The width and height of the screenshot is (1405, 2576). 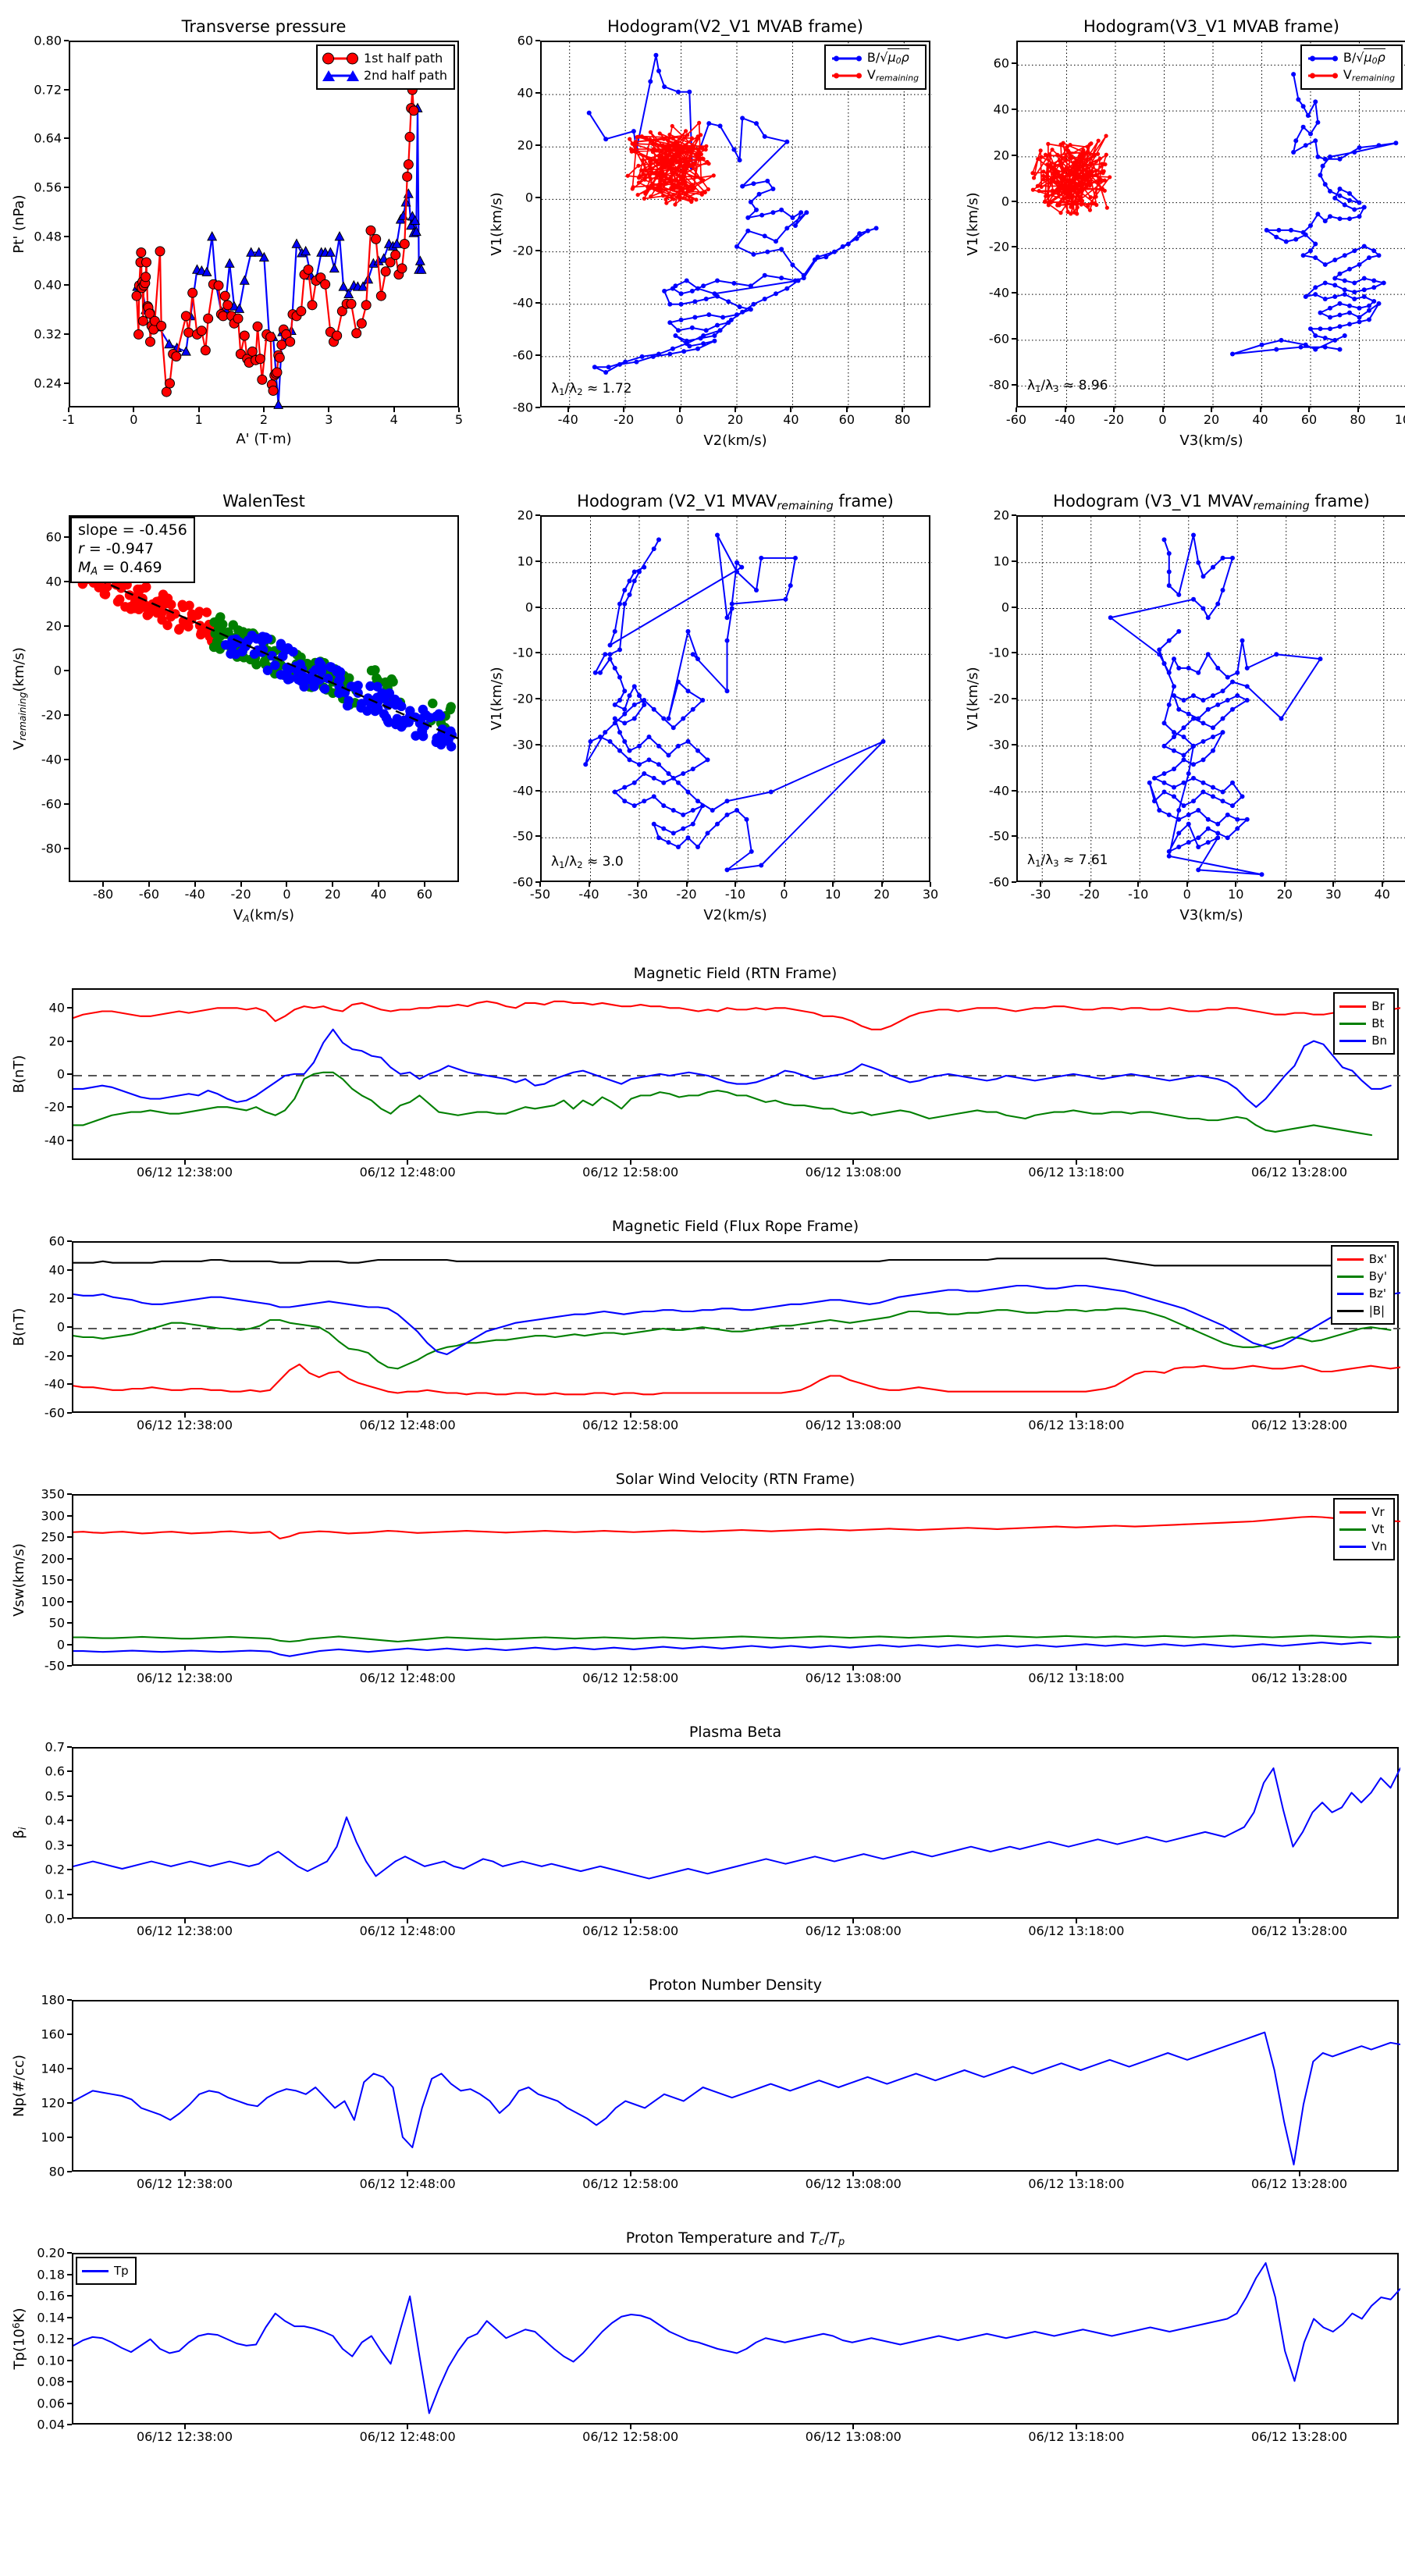 I want to click on legend-swatch, so click(x=340, y=59).